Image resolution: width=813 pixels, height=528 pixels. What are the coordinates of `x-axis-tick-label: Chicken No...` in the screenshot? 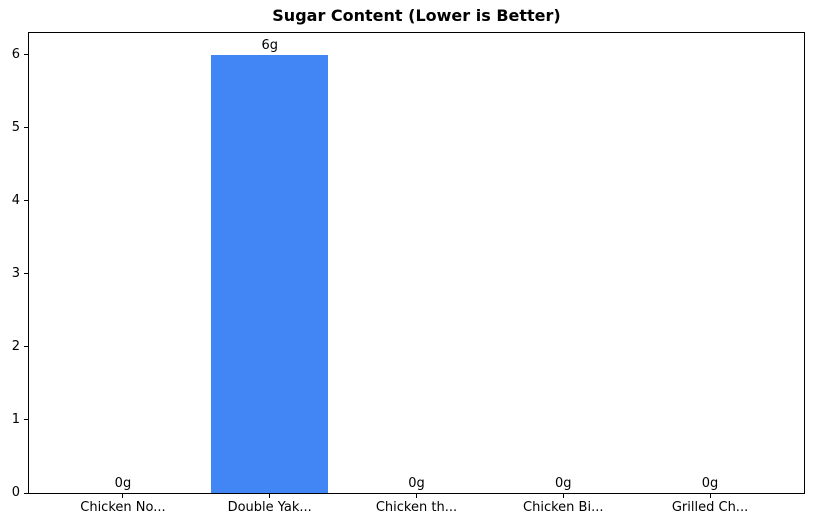 It's located at (123, 507).